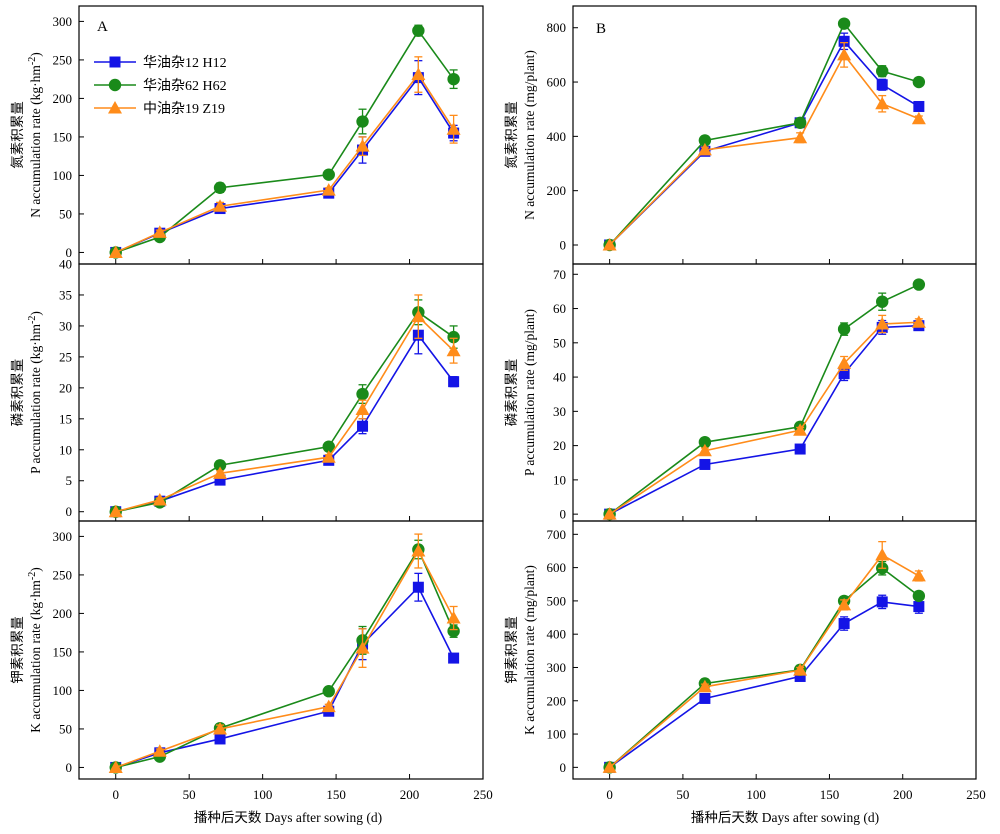 Image resolution: width=1000 pixels, height=834 pixels. What do you see at coordinates (557, 534) in the screenshot?
I see `y-tick-label: 700` at bounding box center [557, 534].